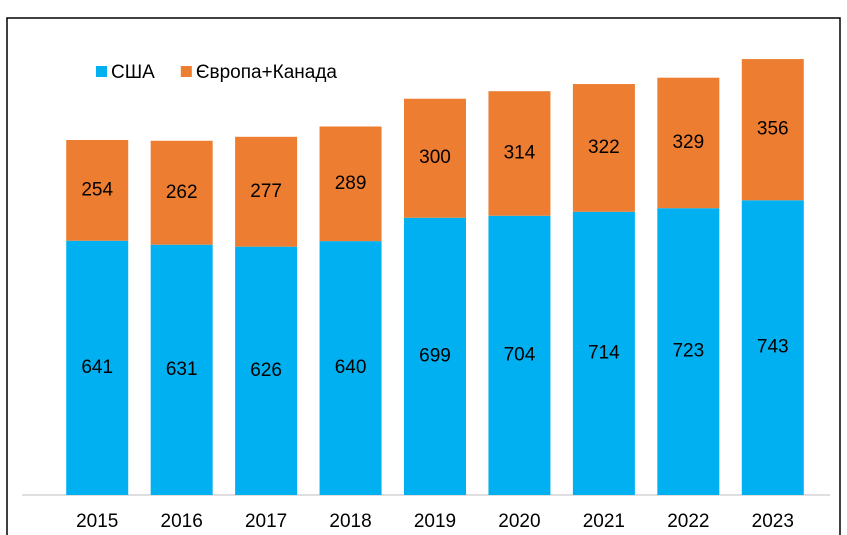  I want to click on data-label: 322, so click(604, 147).